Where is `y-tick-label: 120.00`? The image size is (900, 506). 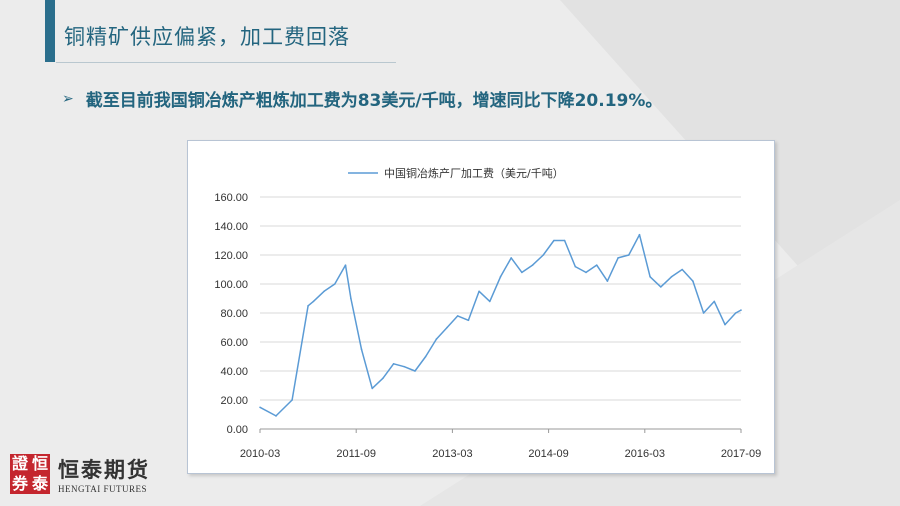
y-tick-label: 120.00 is located at coordinates (231, 256).